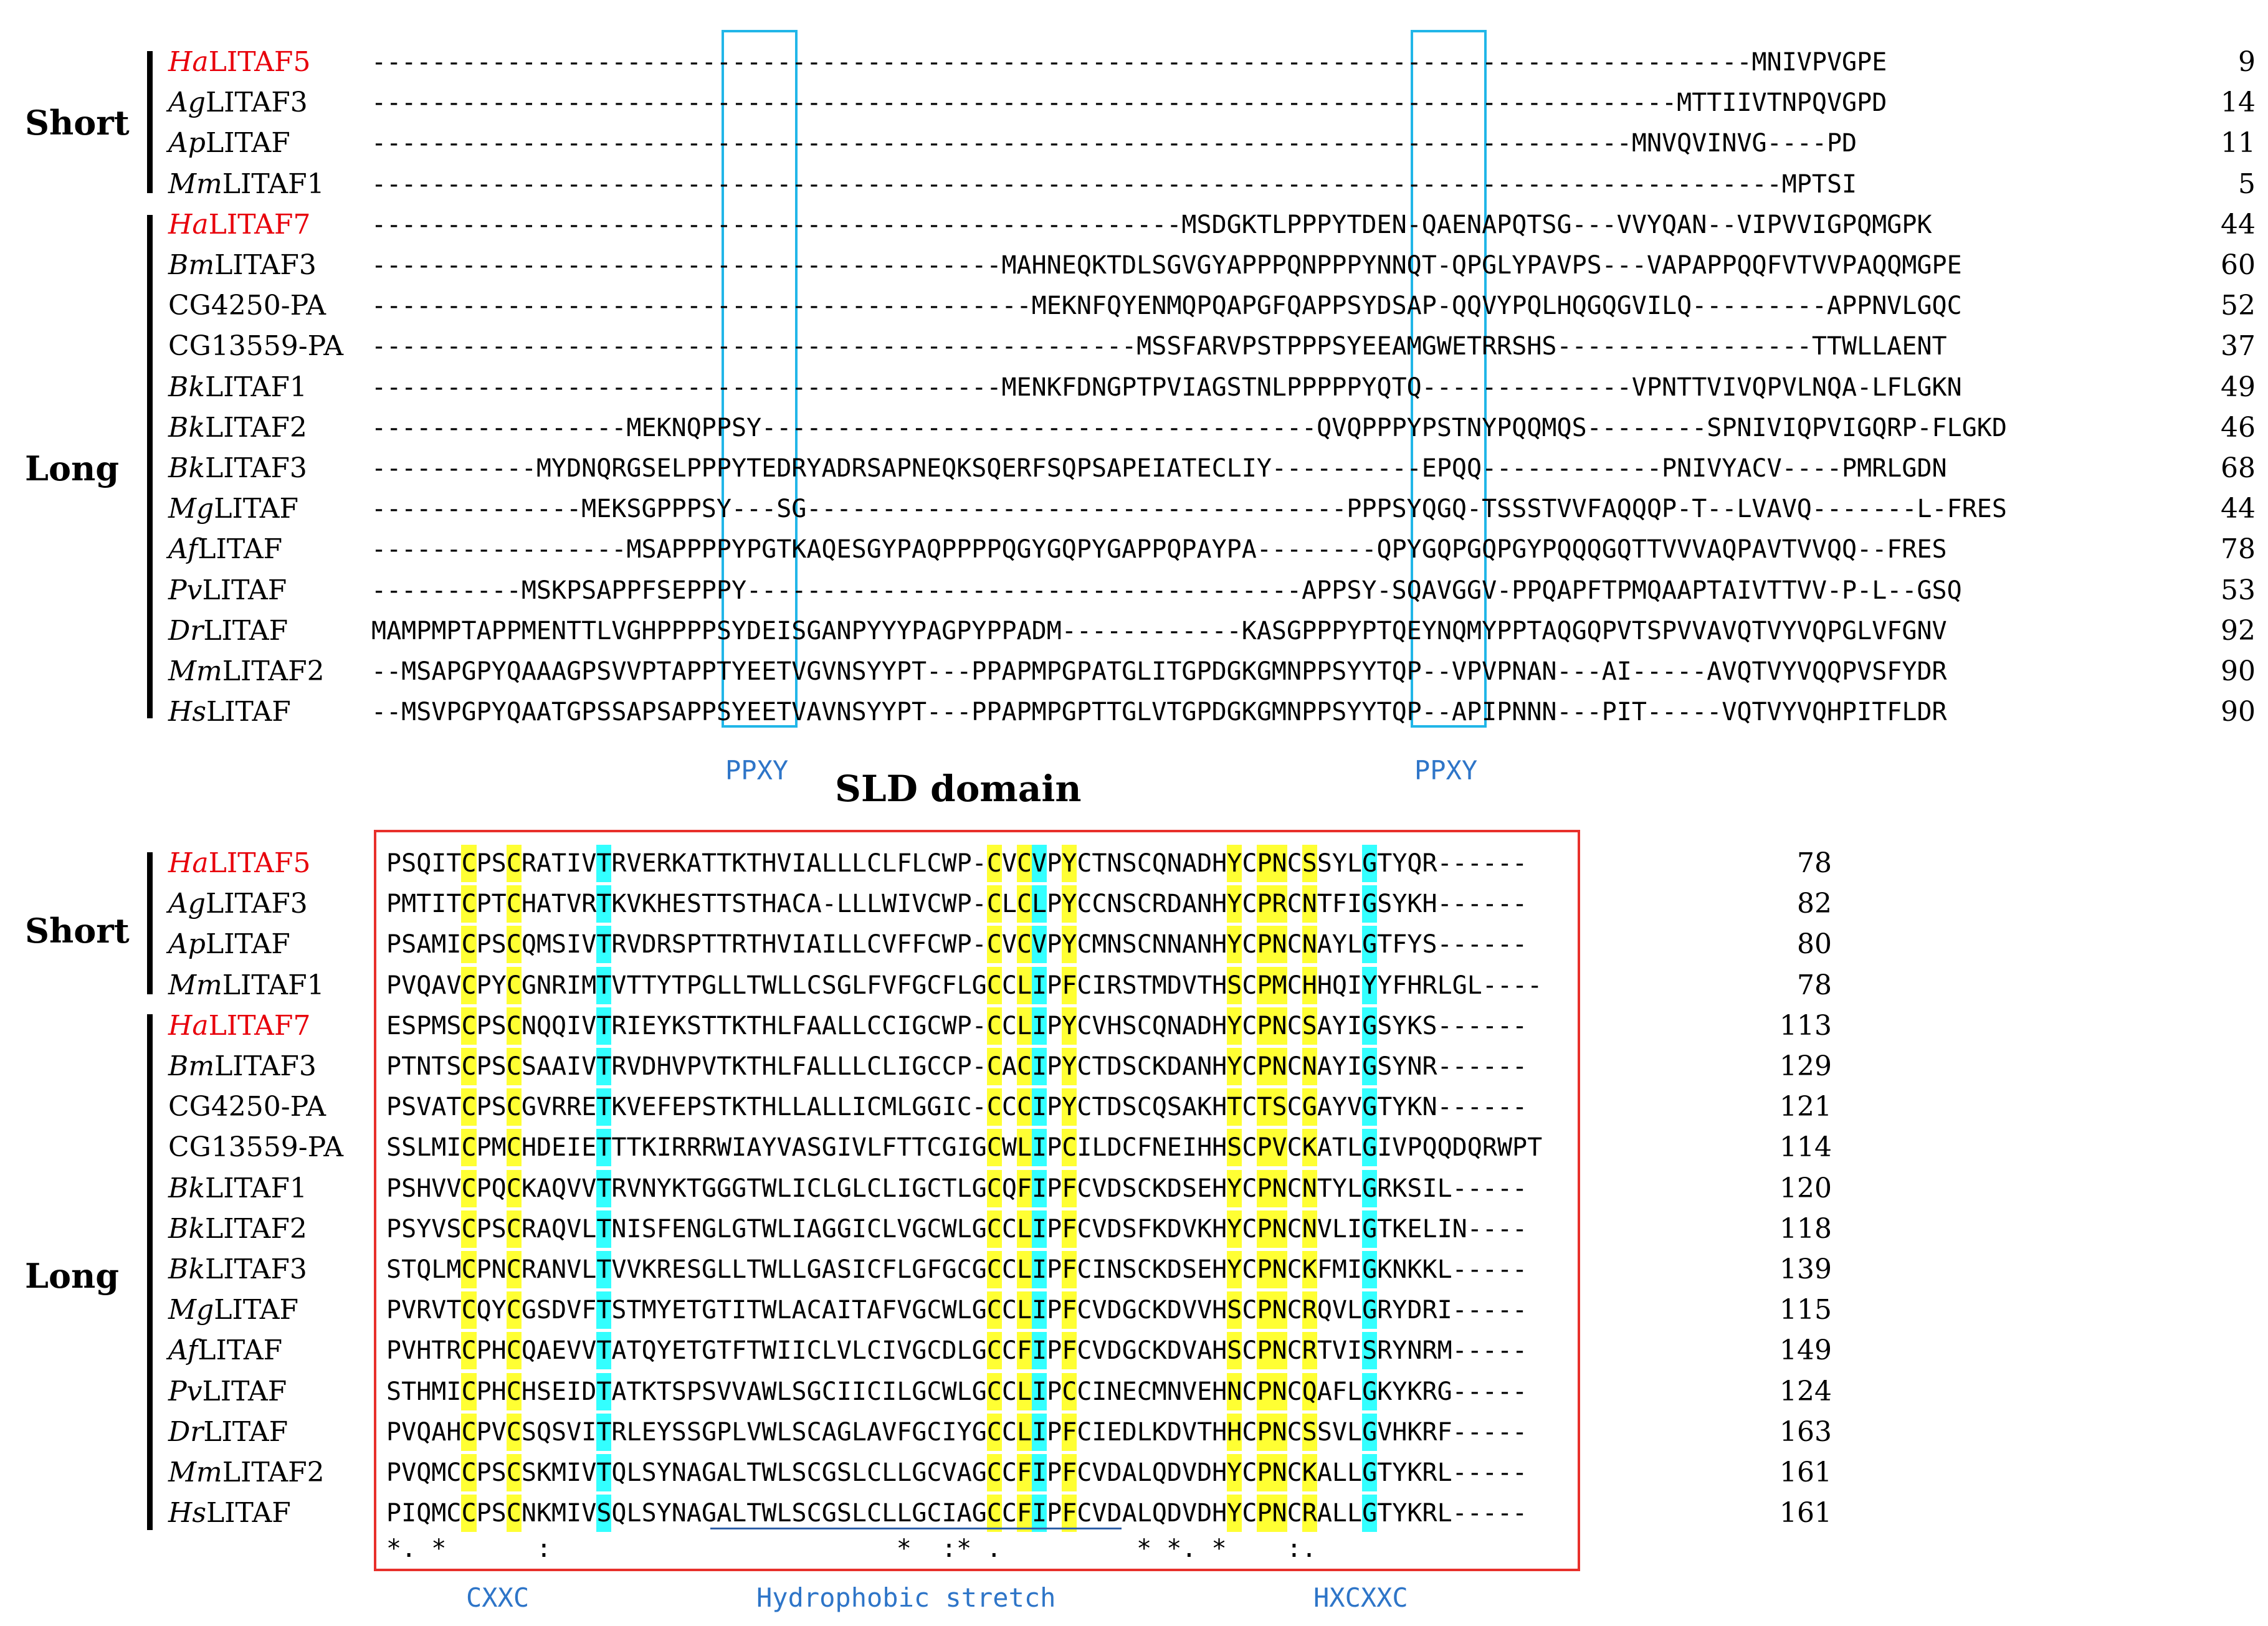 The width and height of the screenshot is (2268, 1626). What do you see at coordinates (273, 671) in the screenshot?
I see `gene-name: LITAF2` at bounding box center [273, 671].